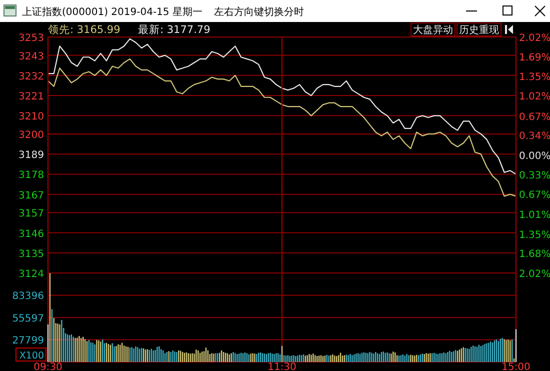  I want to click on x-tick-label: 15:00, so click(516, 366).